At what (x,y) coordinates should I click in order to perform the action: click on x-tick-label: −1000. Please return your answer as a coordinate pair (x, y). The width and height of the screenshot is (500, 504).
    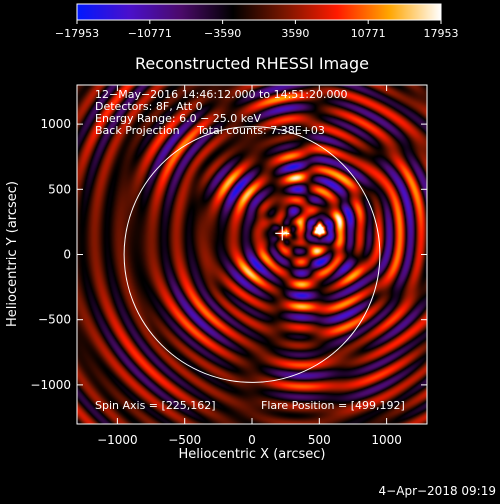
    Looking at the image, I should click on (117, 440).